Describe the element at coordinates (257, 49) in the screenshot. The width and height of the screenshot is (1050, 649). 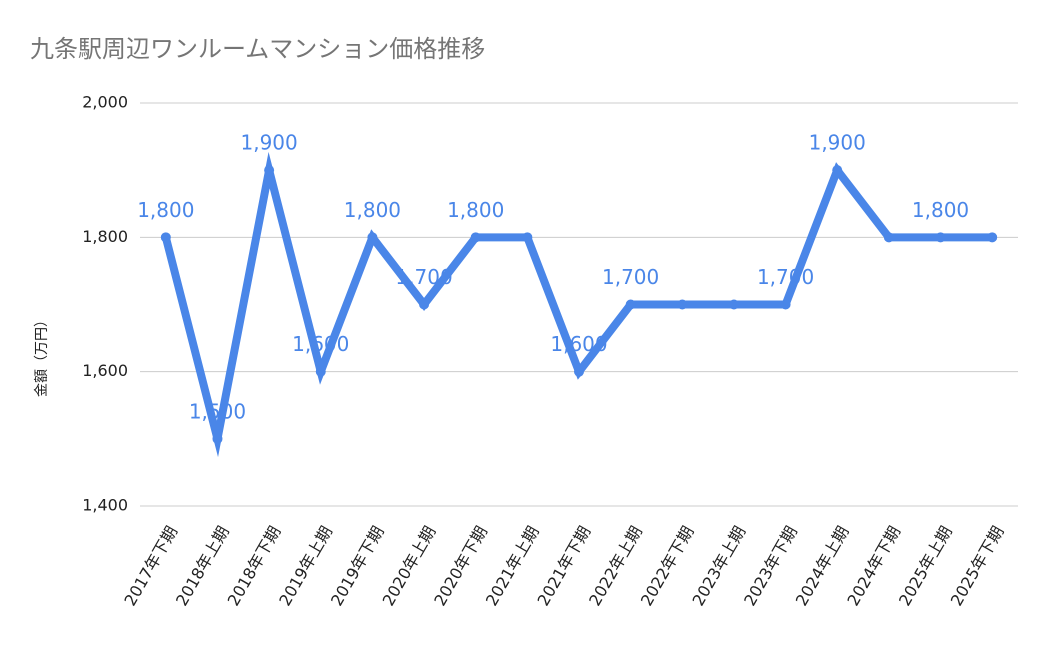
I see `chart-title: 九条駅周辺ワンルームマンション価格推移` at that location.